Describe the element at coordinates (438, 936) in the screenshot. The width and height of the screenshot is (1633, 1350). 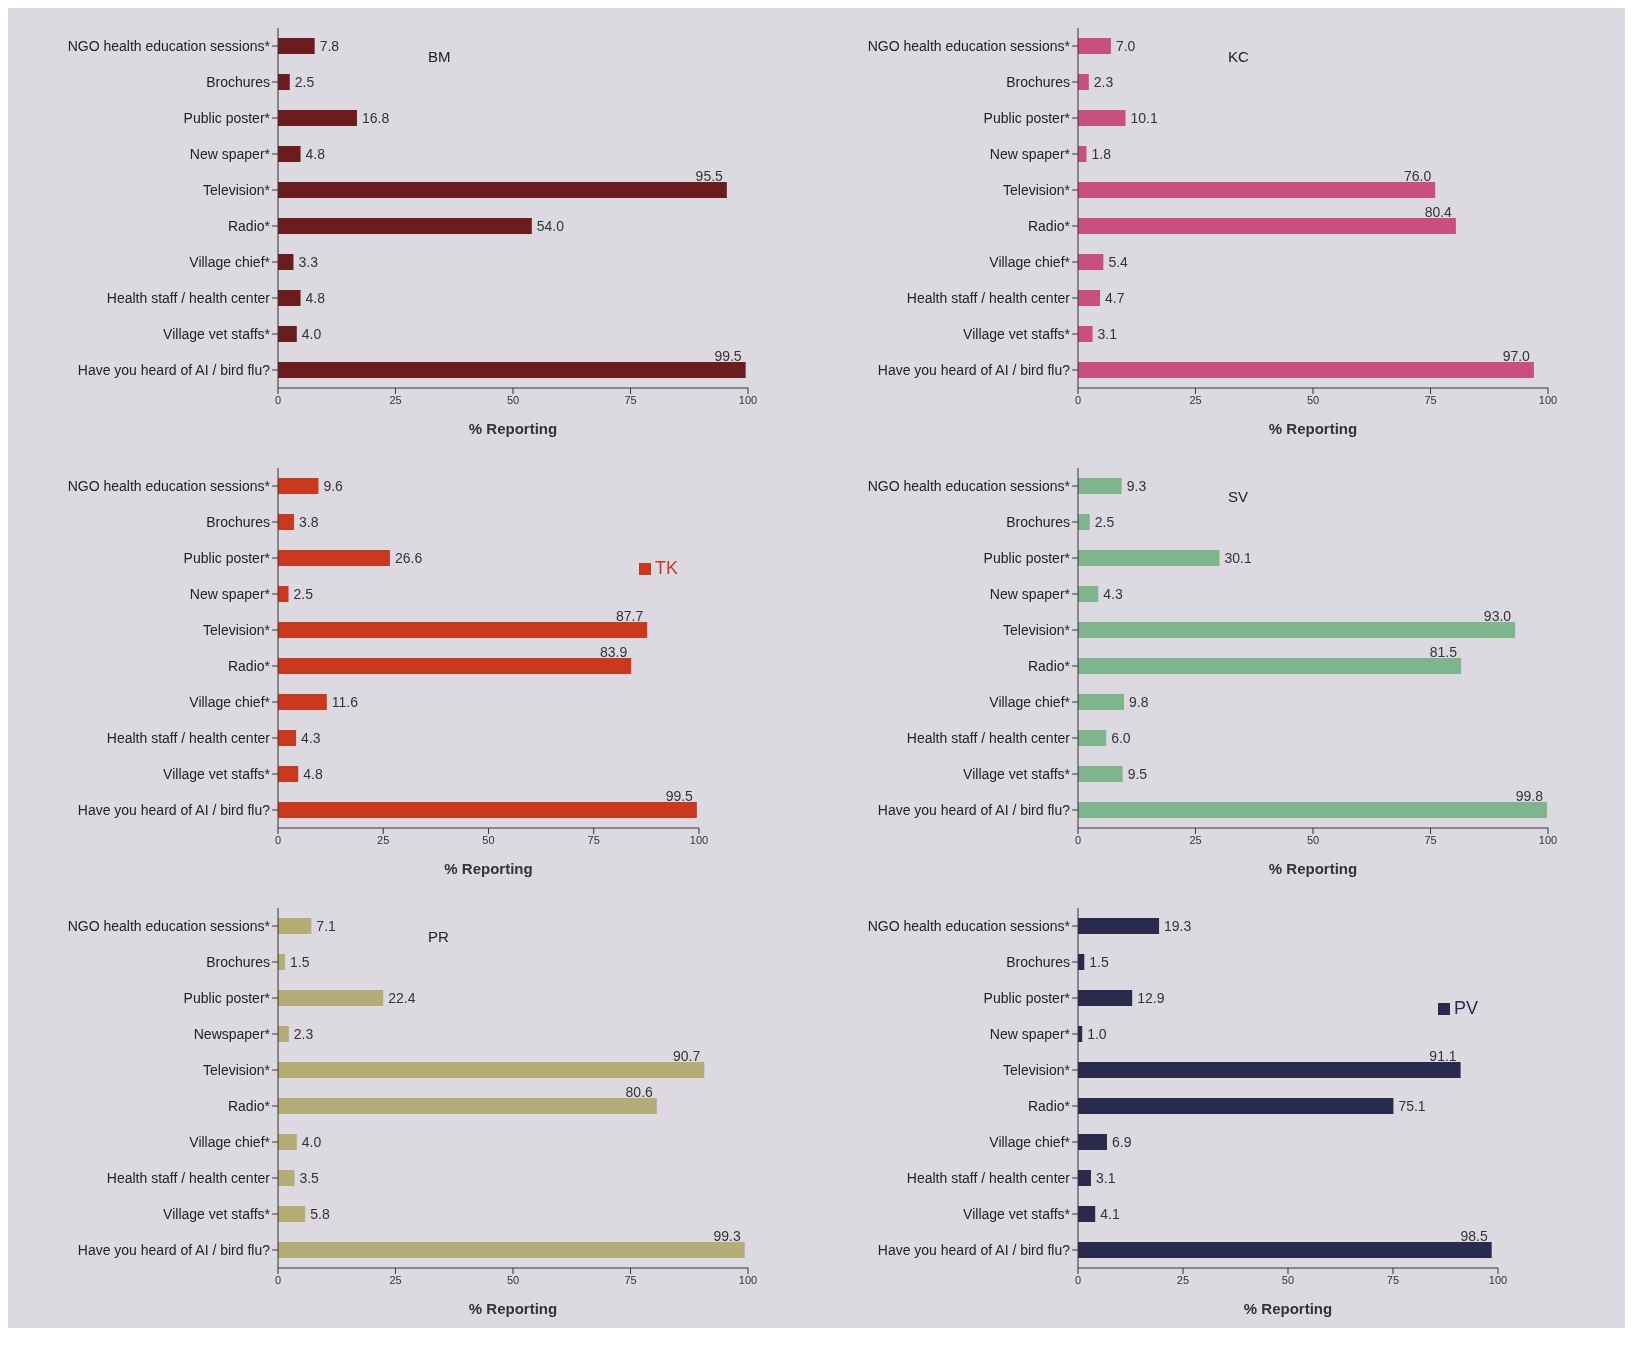
I see `annotation: PR` at that location.